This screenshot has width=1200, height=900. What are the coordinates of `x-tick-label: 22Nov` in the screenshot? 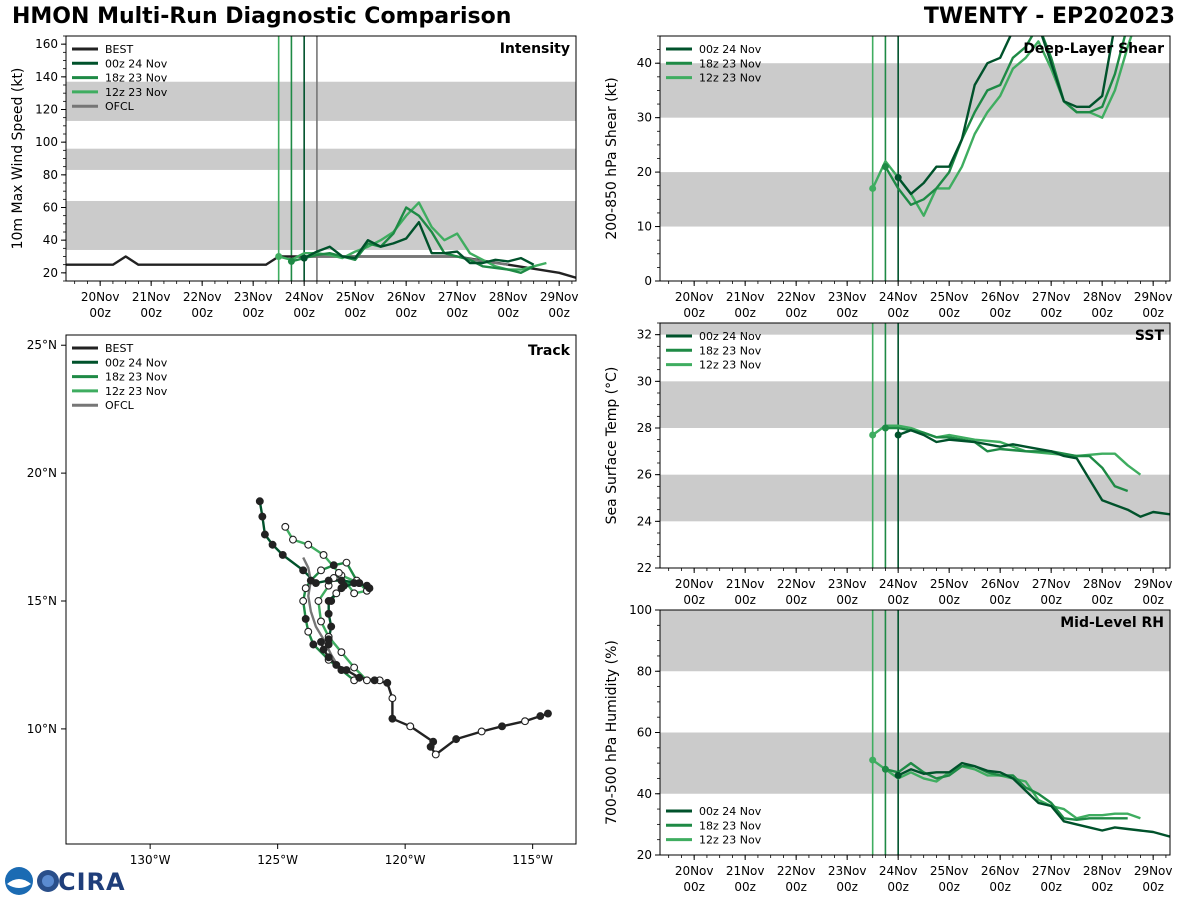 It's located at (202, 297).